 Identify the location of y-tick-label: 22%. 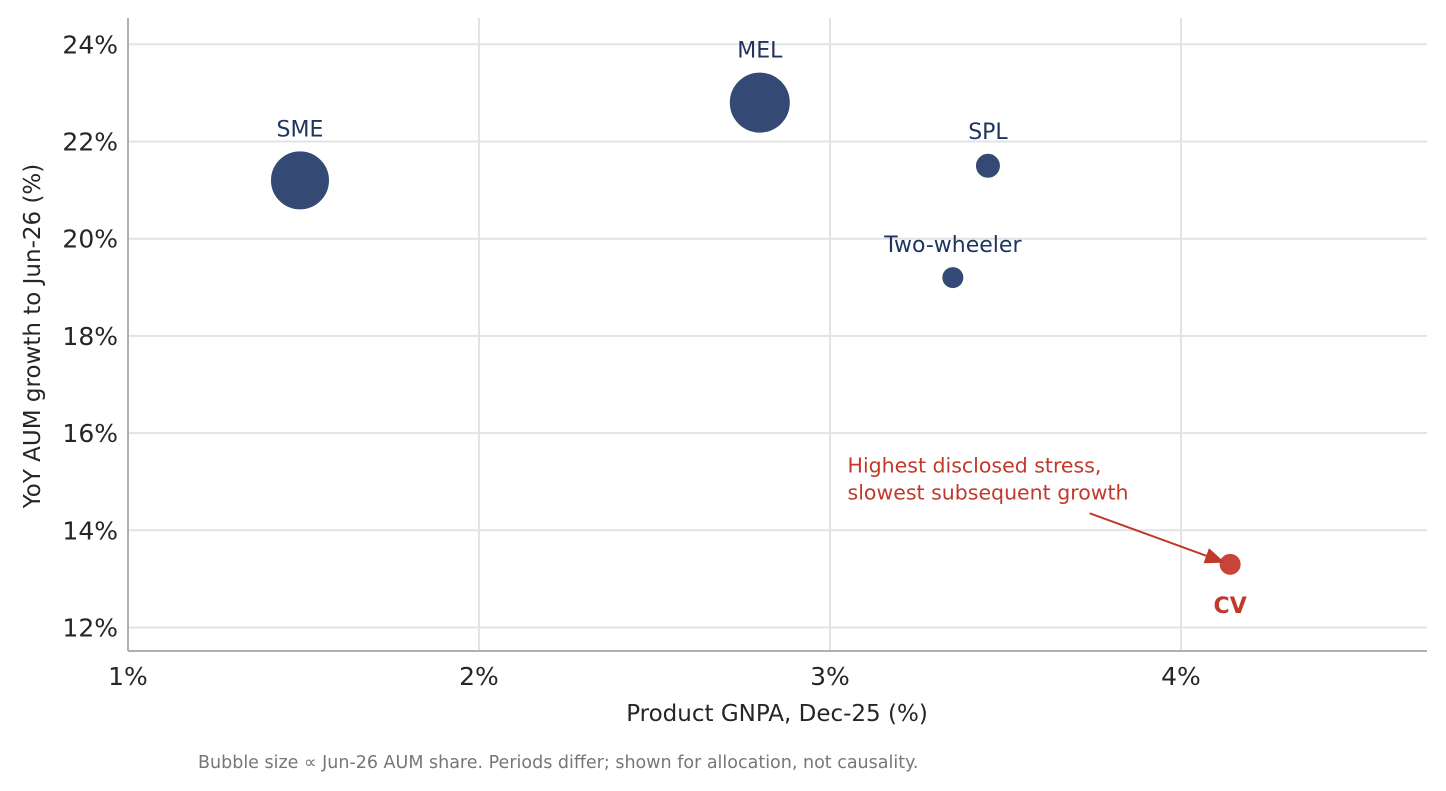
(90, 142).